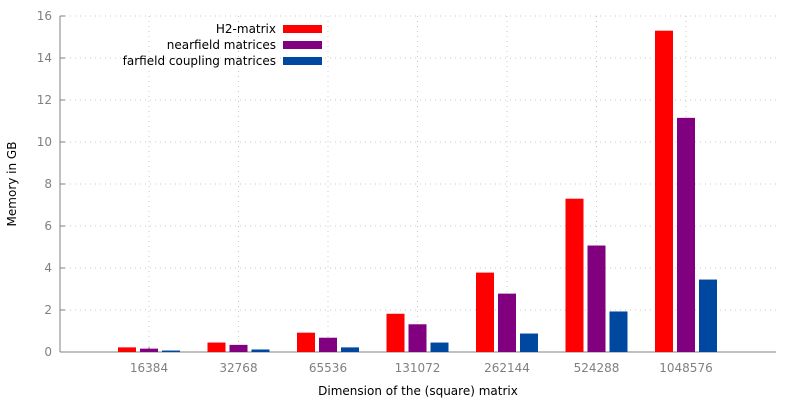  What do you see at coordinates (328, 368) in the screenshot?
I see `x-tick-label: 65536` at bounding box center [328, 368].